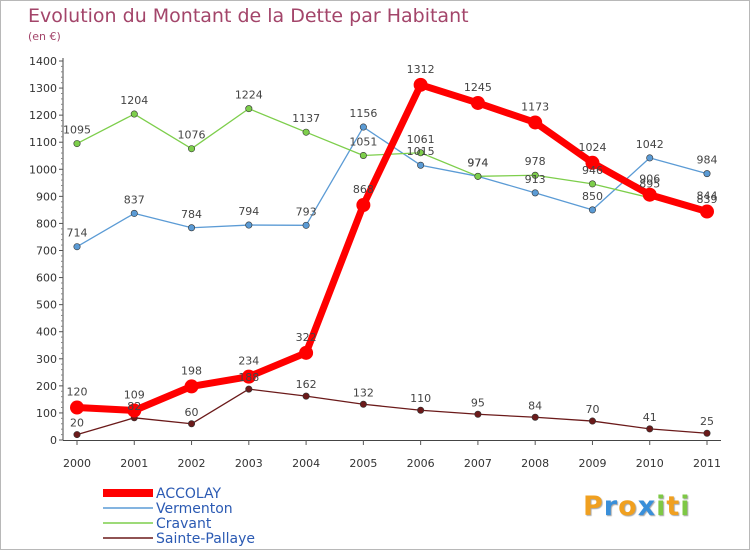 This screenshot has width=750, height=550. I want to click on data-label-sainte-pallaye: 95, so click(478, 402).